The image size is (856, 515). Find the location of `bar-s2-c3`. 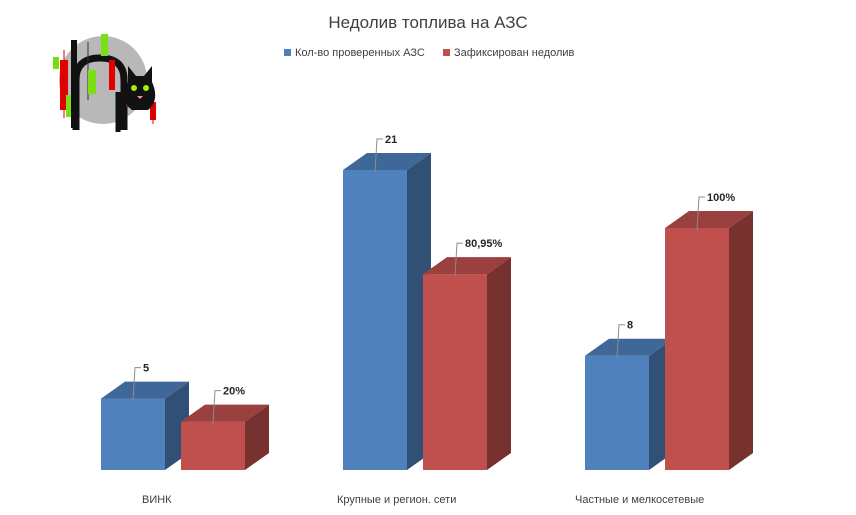

bar-s2-c3 is located at coordinates (709, 340).